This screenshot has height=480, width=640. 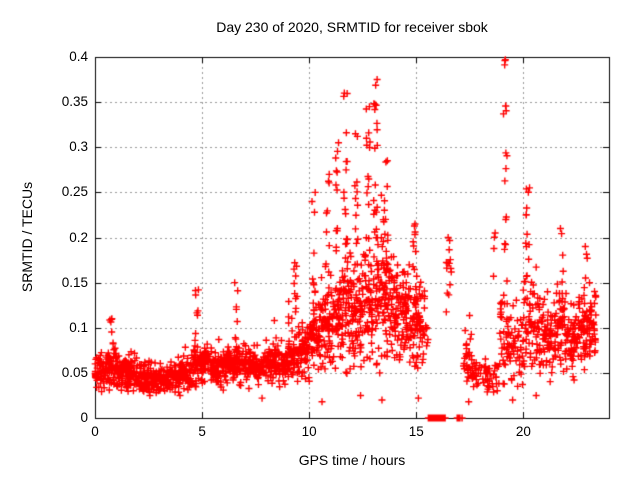 I want to click on y-tick-label: 0.35, so click(x=74, y=102).